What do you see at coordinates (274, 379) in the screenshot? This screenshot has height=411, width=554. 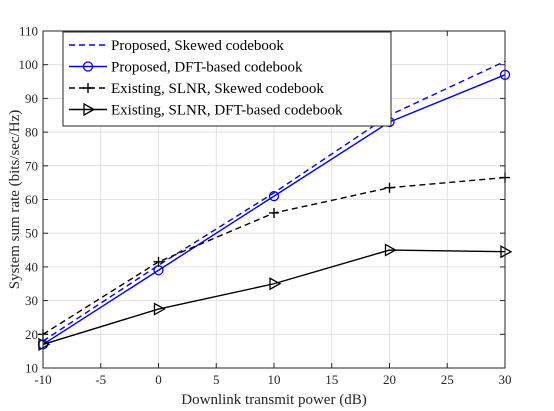 I see `x-tick-label: 10` at bounding box center [274, 379].